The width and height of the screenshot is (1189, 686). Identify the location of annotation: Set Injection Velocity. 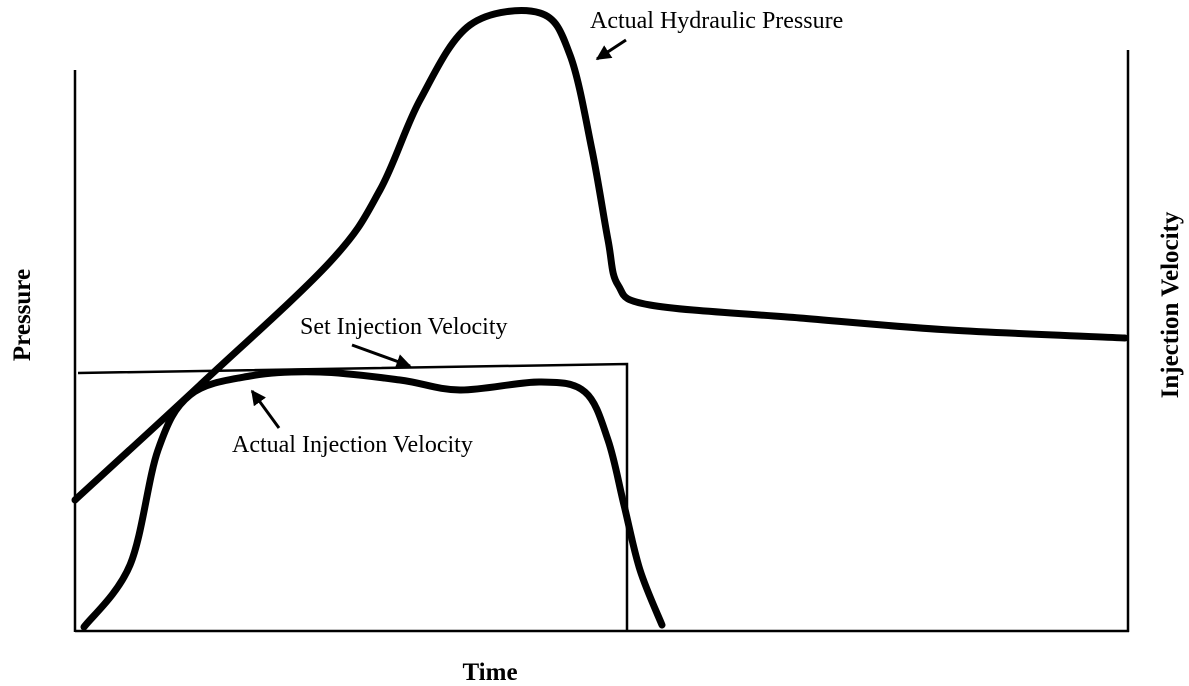
(404, 327).